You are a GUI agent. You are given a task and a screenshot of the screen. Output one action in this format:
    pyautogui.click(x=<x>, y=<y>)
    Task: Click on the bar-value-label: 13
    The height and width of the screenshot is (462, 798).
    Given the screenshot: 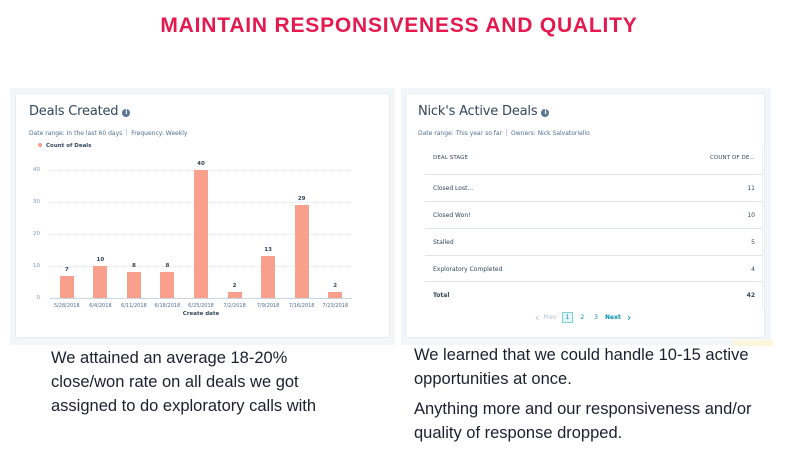 What is the action you would take?
    pyautogui.click(x=268, y=250)
    